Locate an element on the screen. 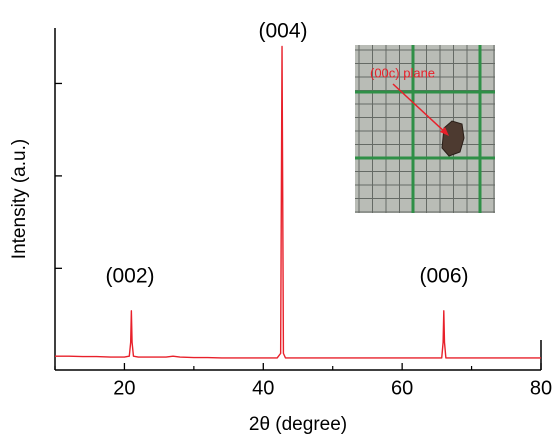  x-tick-label: 80 is located at coordinates (541, 388).